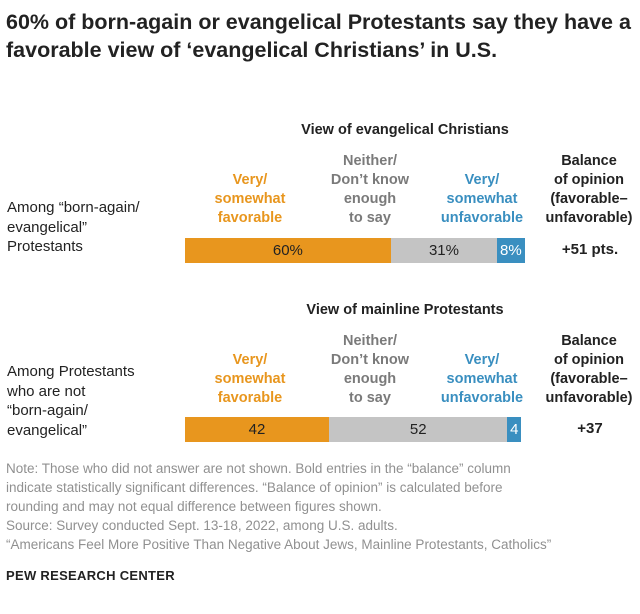 Image resolution: width=640 pixels, height=614 pixels. What do you see at coordinates (405, 130) in the screenshot?
I see `section-title: View of evangelical Christians` at bounding box center [405, 130].